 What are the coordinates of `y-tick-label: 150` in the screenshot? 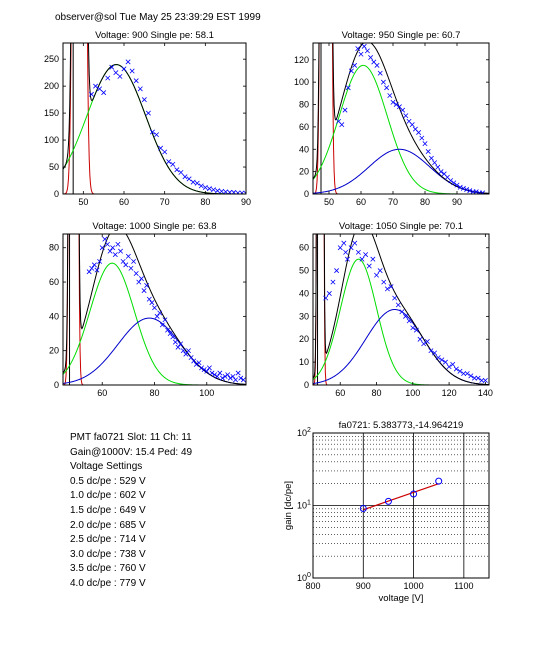 It's located at (51, 113).